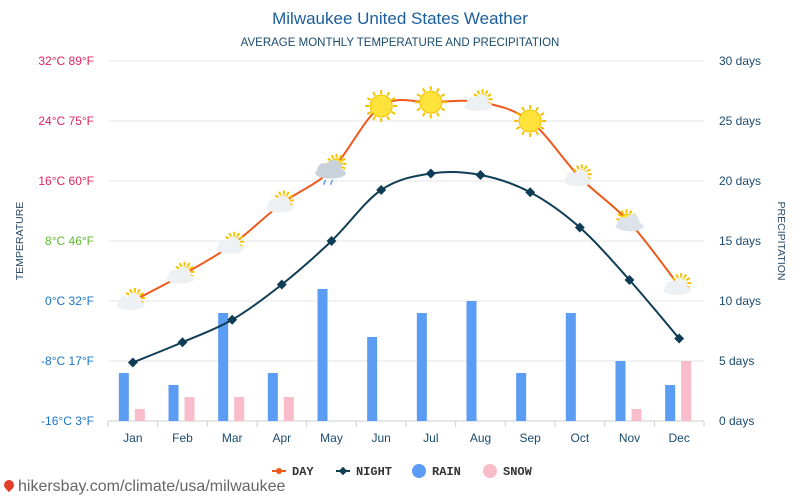 This screenshot has height=500, width=800. I want to click on legend-label: SNOW, so click(518, 472).